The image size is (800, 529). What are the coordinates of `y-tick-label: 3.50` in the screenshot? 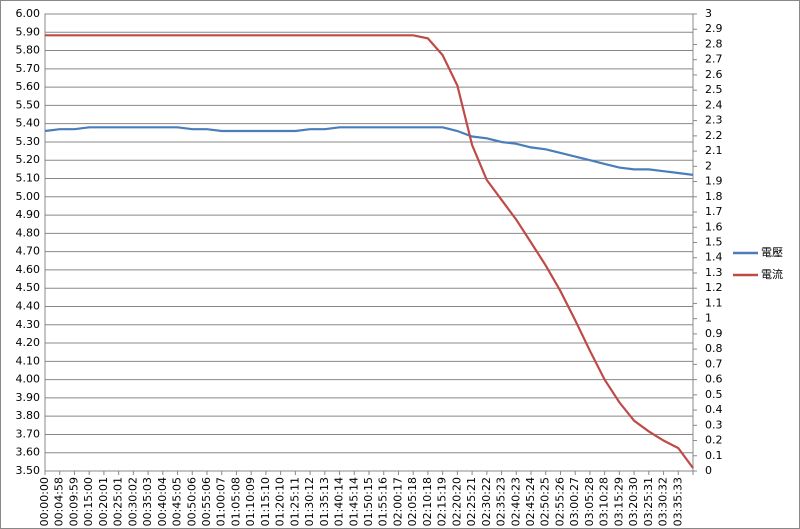 It's located at (28, 470).